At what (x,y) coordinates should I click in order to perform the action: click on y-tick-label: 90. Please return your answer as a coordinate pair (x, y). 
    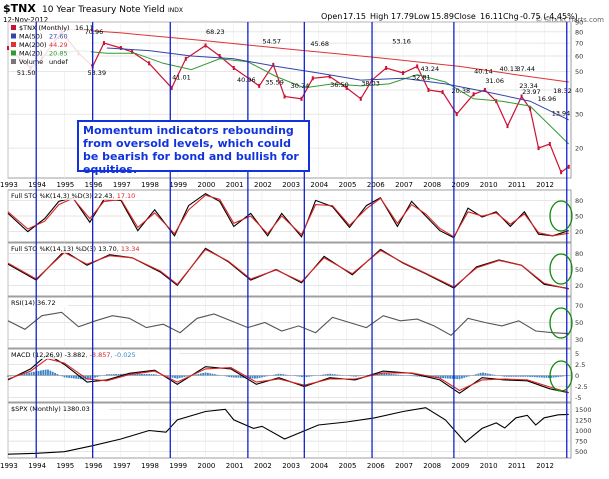
    Looking at the image, I should click on (579, 23).